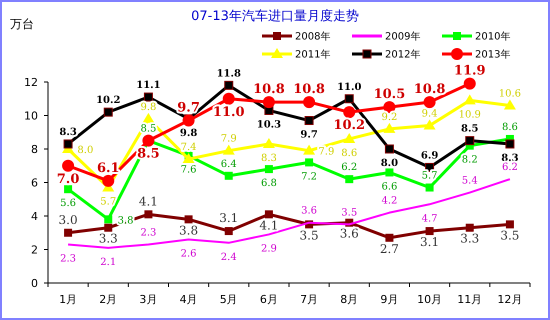 The width and height of the screenshot is (550, 320). What do you see at coordinates (389, 201) in the screenshot?
I see `data-label: 4.2` at bounding box center [389, 201].